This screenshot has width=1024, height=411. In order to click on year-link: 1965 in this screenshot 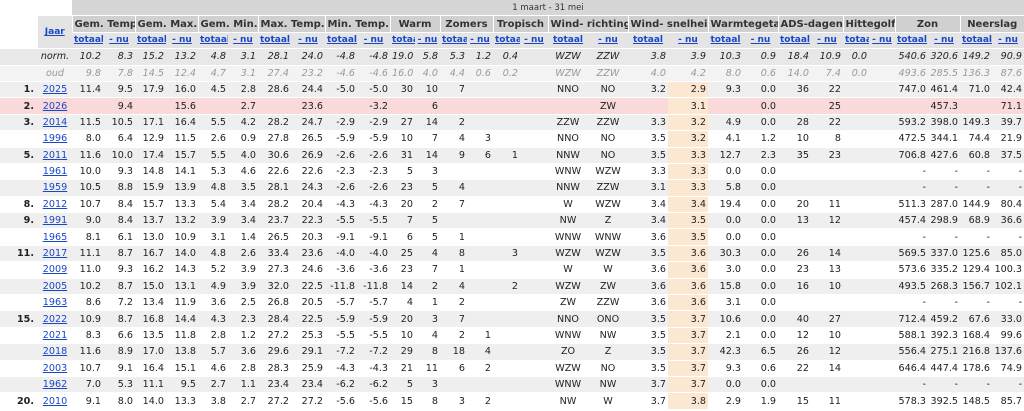, I will do `click(55, 237)`.